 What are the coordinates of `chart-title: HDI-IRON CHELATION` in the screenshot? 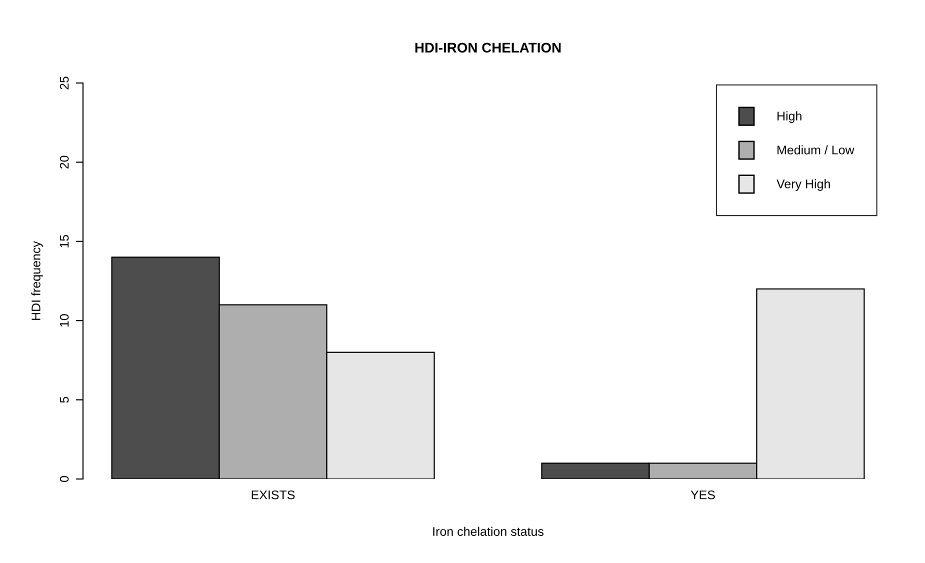 It's located at (488, 47).